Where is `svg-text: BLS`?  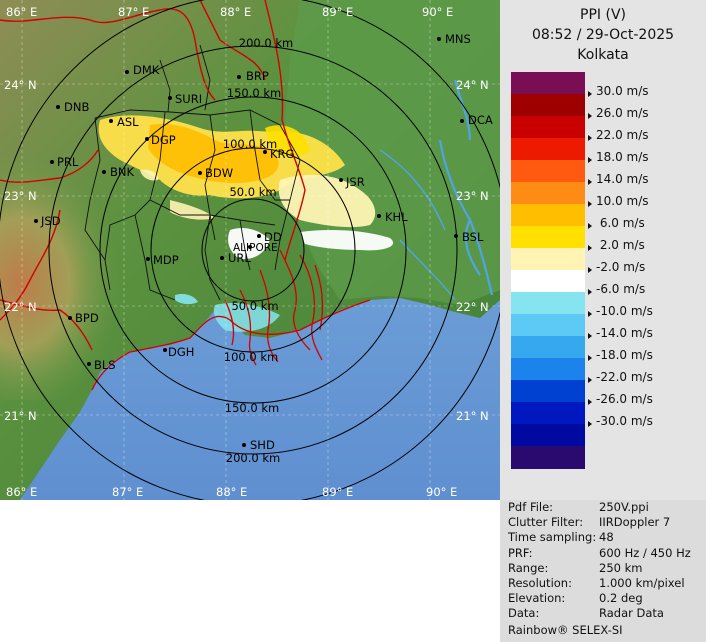 svg-text: BLS is located at coordinates (105, 365).